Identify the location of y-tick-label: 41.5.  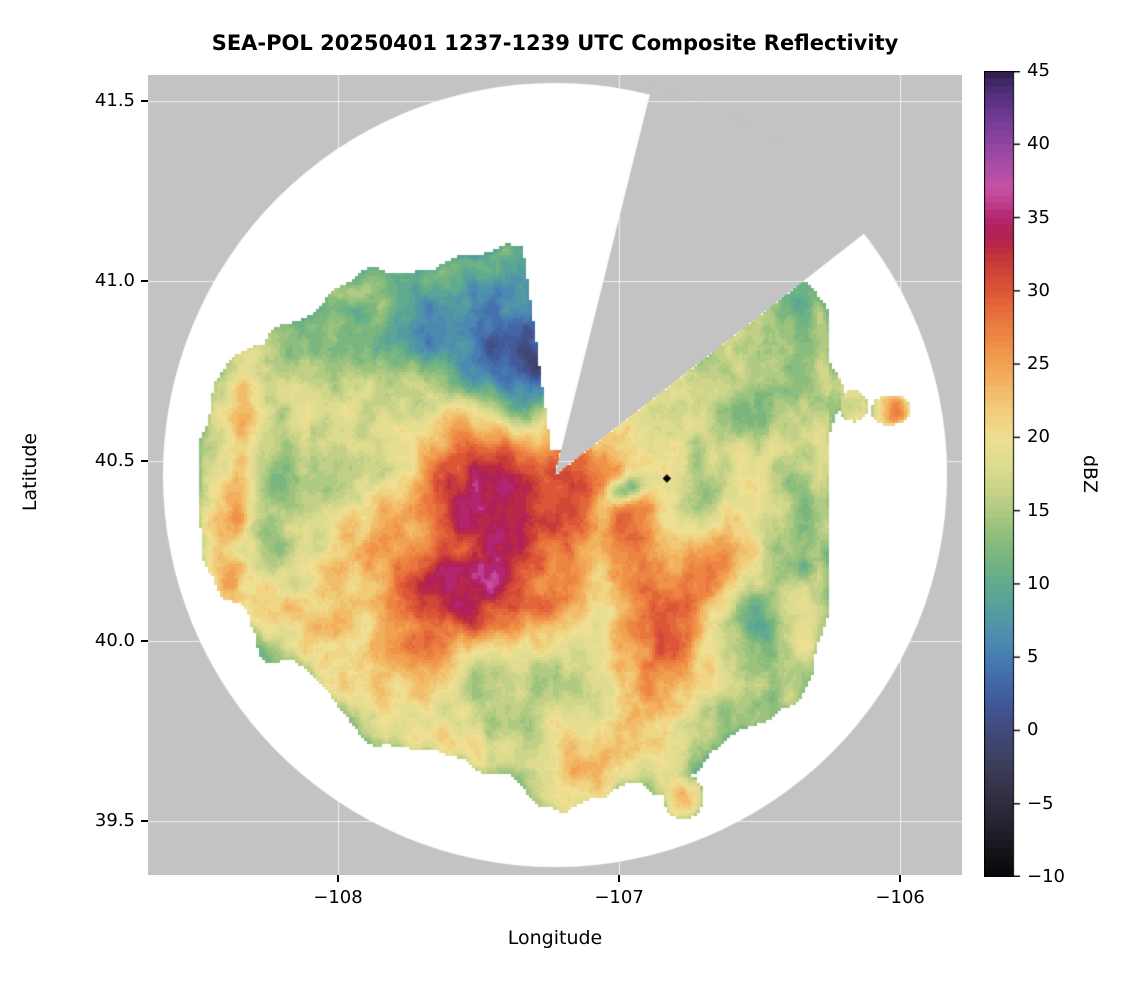
(114, 100).